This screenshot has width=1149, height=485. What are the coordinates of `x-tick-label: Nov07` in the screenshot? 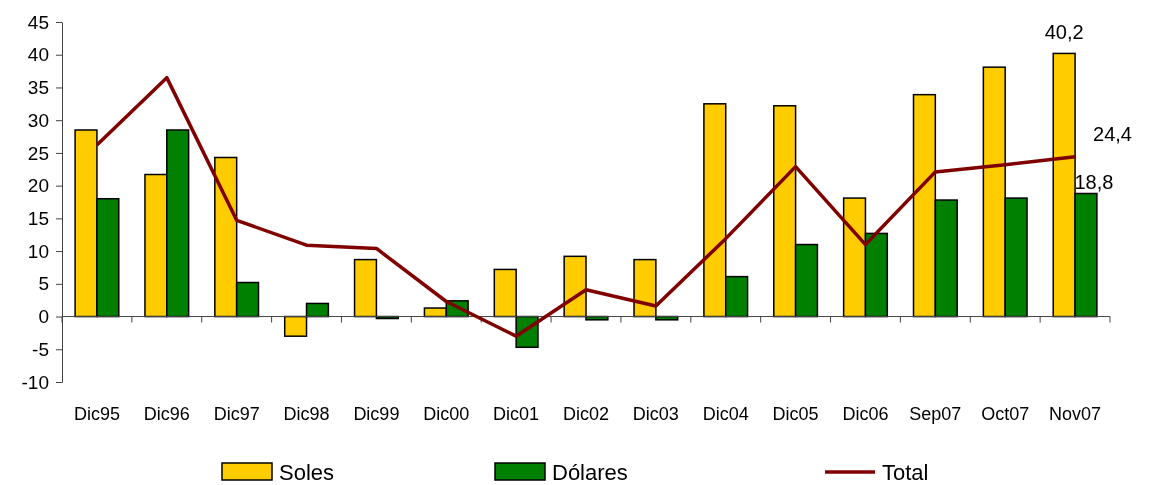 It's located at (1075, 414).